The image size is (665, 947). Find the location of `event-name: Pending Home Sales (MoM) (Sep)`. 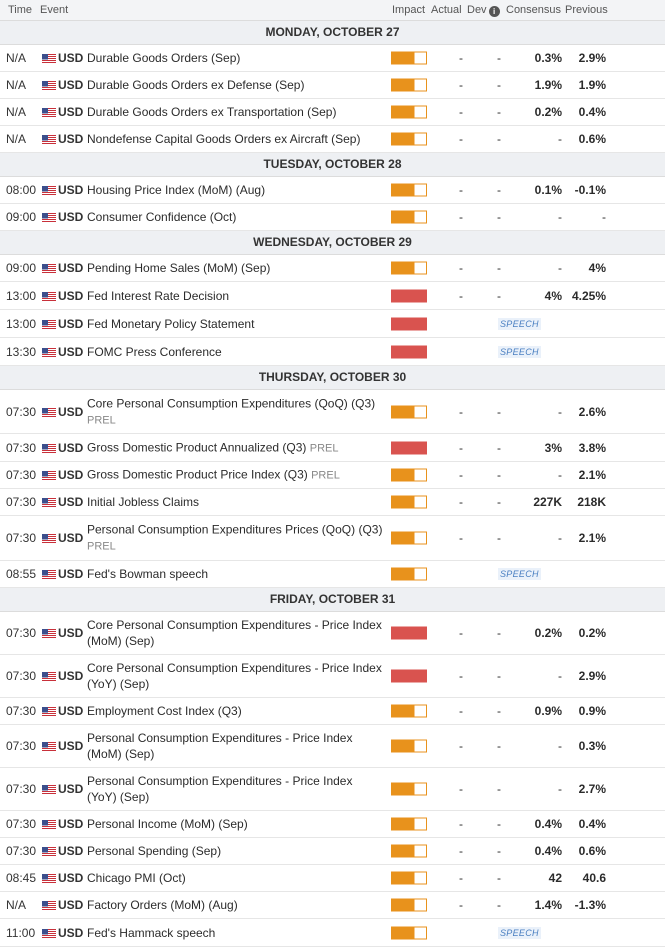

event-name: Pending Home Sales (MoM) (Sep) is located at coordinates (236, 268).